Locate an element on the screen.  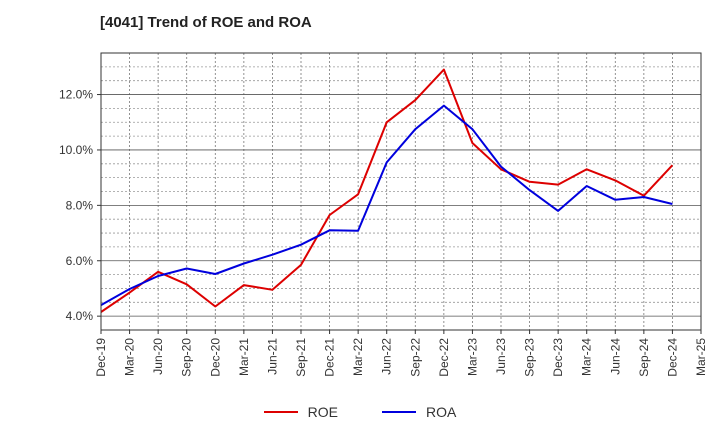
x-tick-label: Dec-22 is located at coordinates (444, 357).